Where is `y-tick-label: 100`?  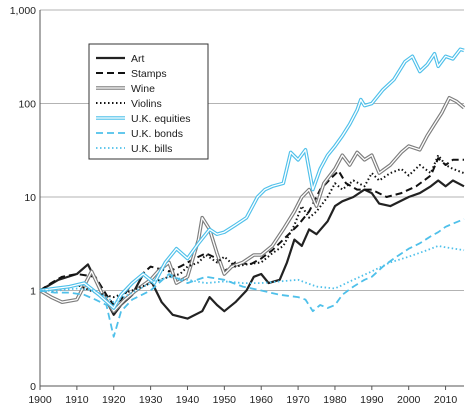 y-tick-label: 100 is located at coordinates (27, 105).